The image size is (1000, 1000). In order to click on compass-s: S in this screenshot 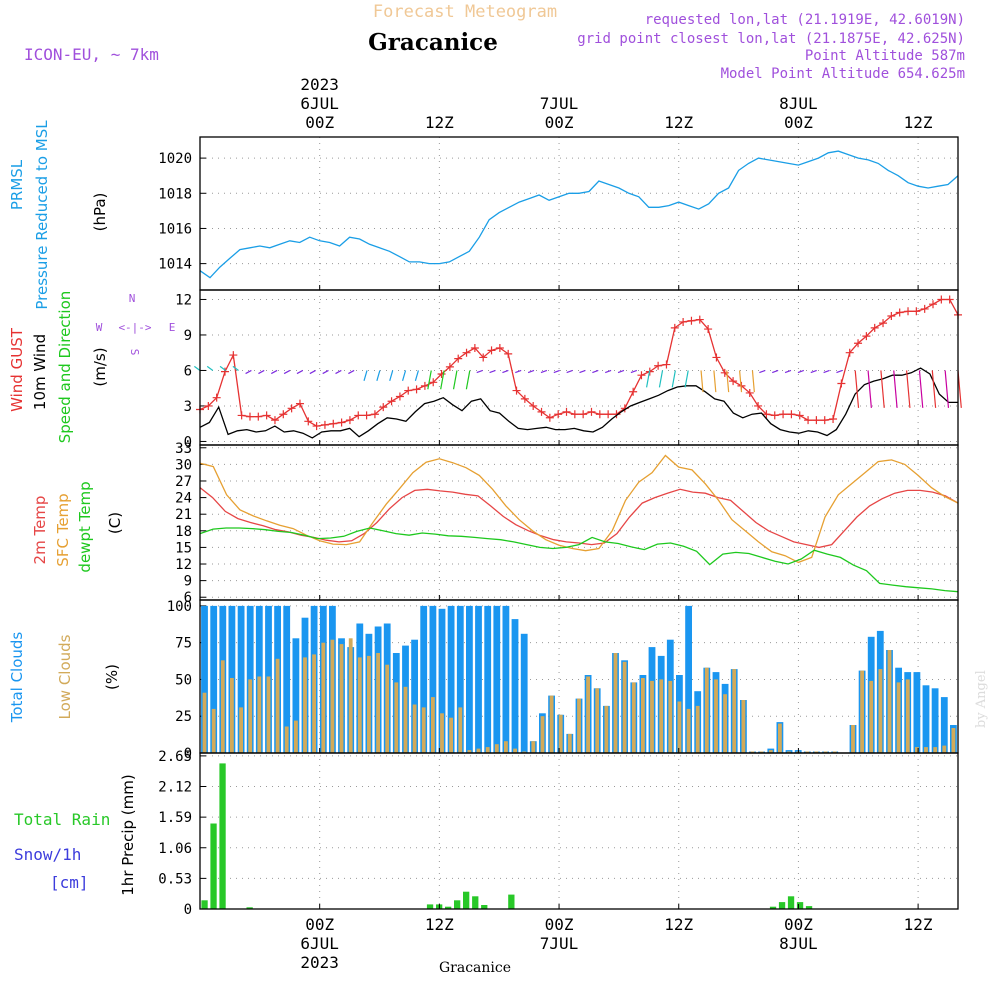, I will do `click(134, 352)`.